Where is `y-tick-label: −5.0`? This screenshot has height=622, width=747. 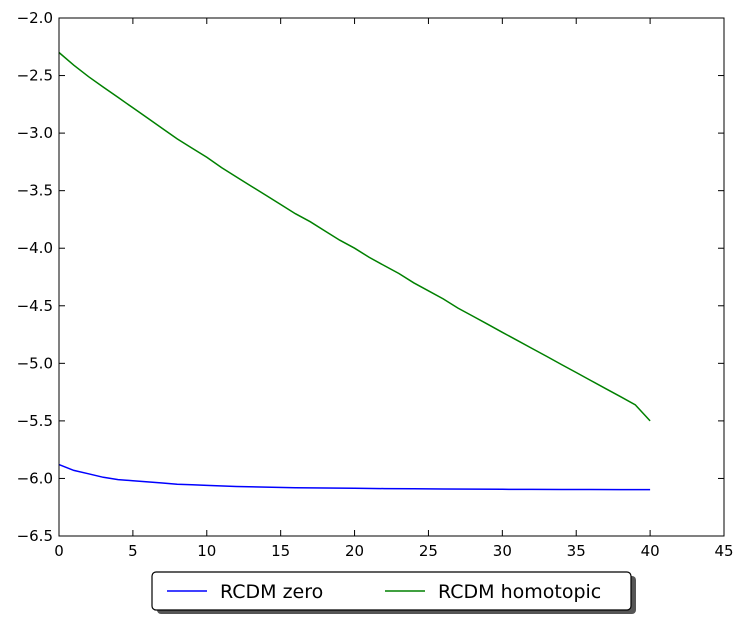
y-tick-label: −5.0 is located at coordinates (35, 363).